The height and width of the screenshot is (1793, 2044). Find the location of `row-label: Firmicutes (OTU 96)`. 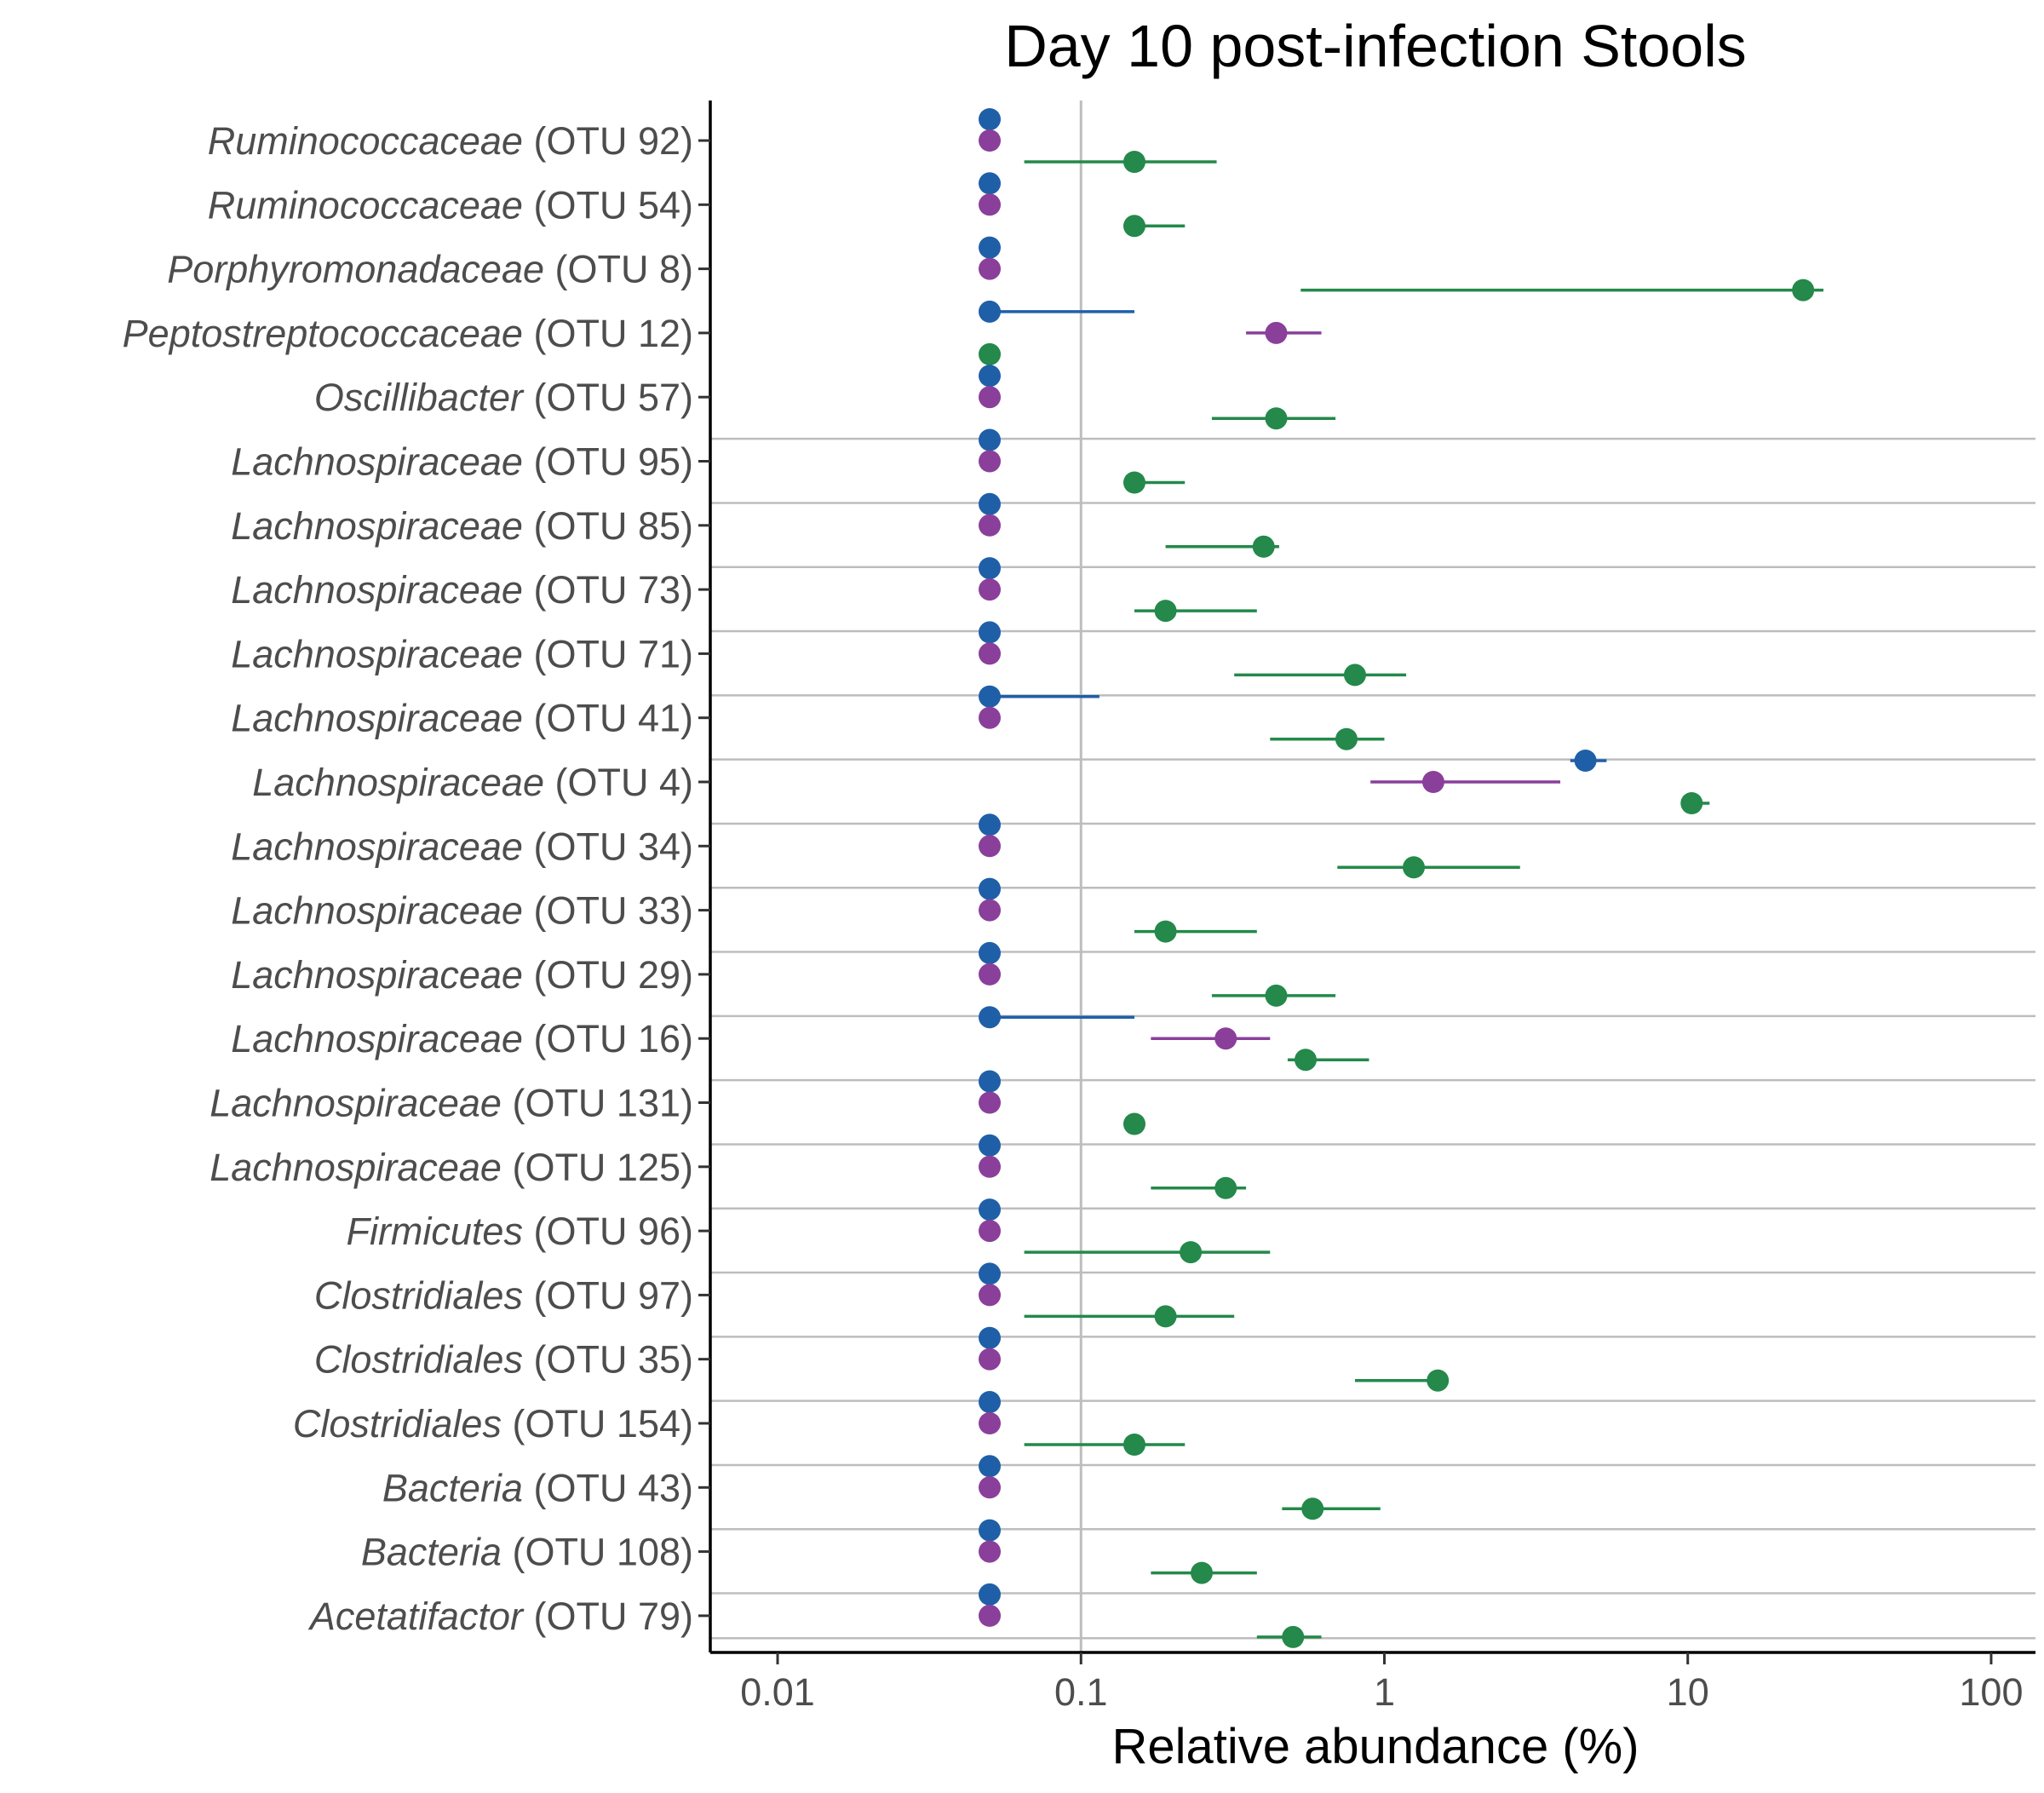

row-label: Firmicutes (OTU 96) is located at coordinates (519, 1232).